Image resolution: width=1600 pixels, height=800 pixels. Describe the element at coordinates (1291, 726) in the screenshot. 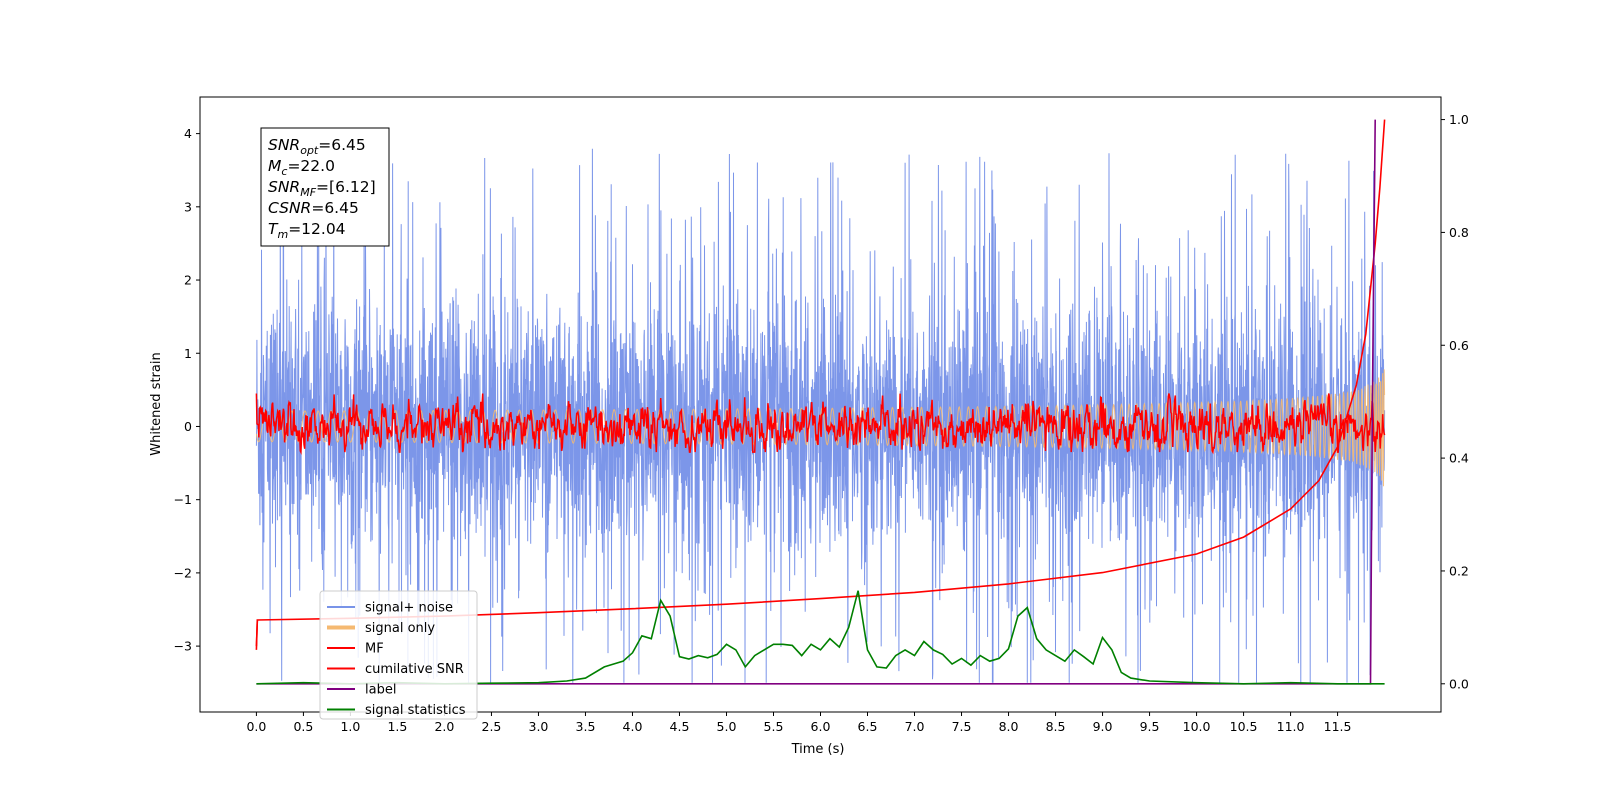

I see `x-tick-label: 11.0` at that location.